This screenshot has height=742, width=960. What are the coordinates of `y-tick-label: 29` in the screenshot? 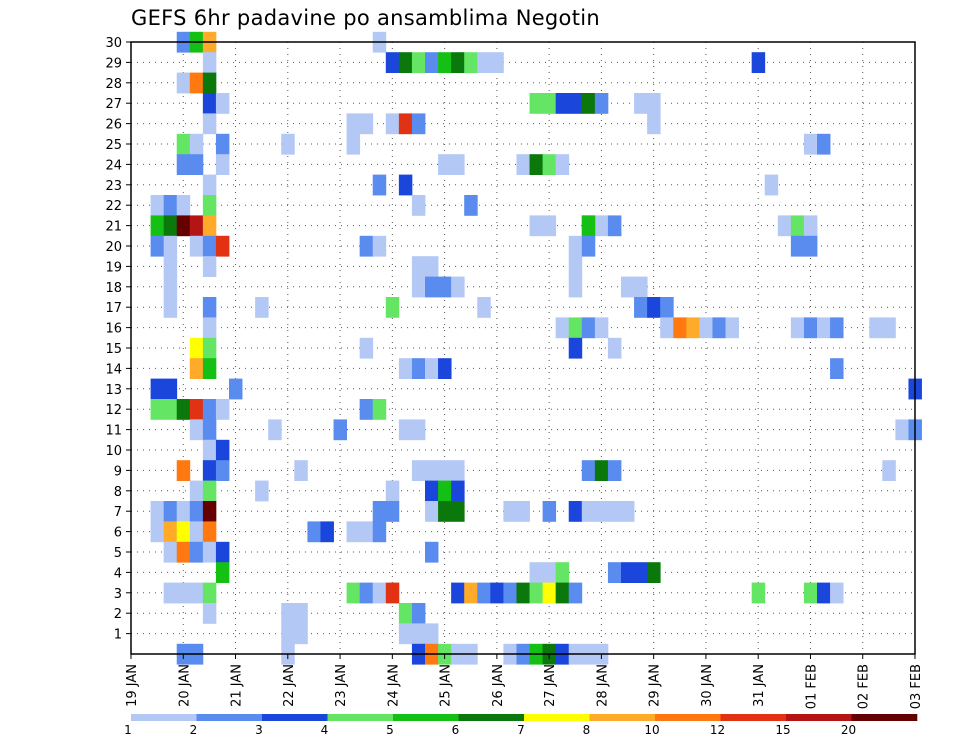 It's located at (113, 63).